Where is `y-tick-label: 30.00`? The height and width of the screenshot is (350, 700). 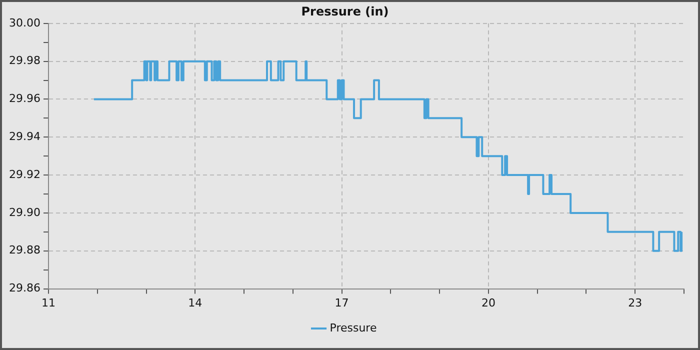 y-tick-label: 30.00 is located at coordinates (24, 23).